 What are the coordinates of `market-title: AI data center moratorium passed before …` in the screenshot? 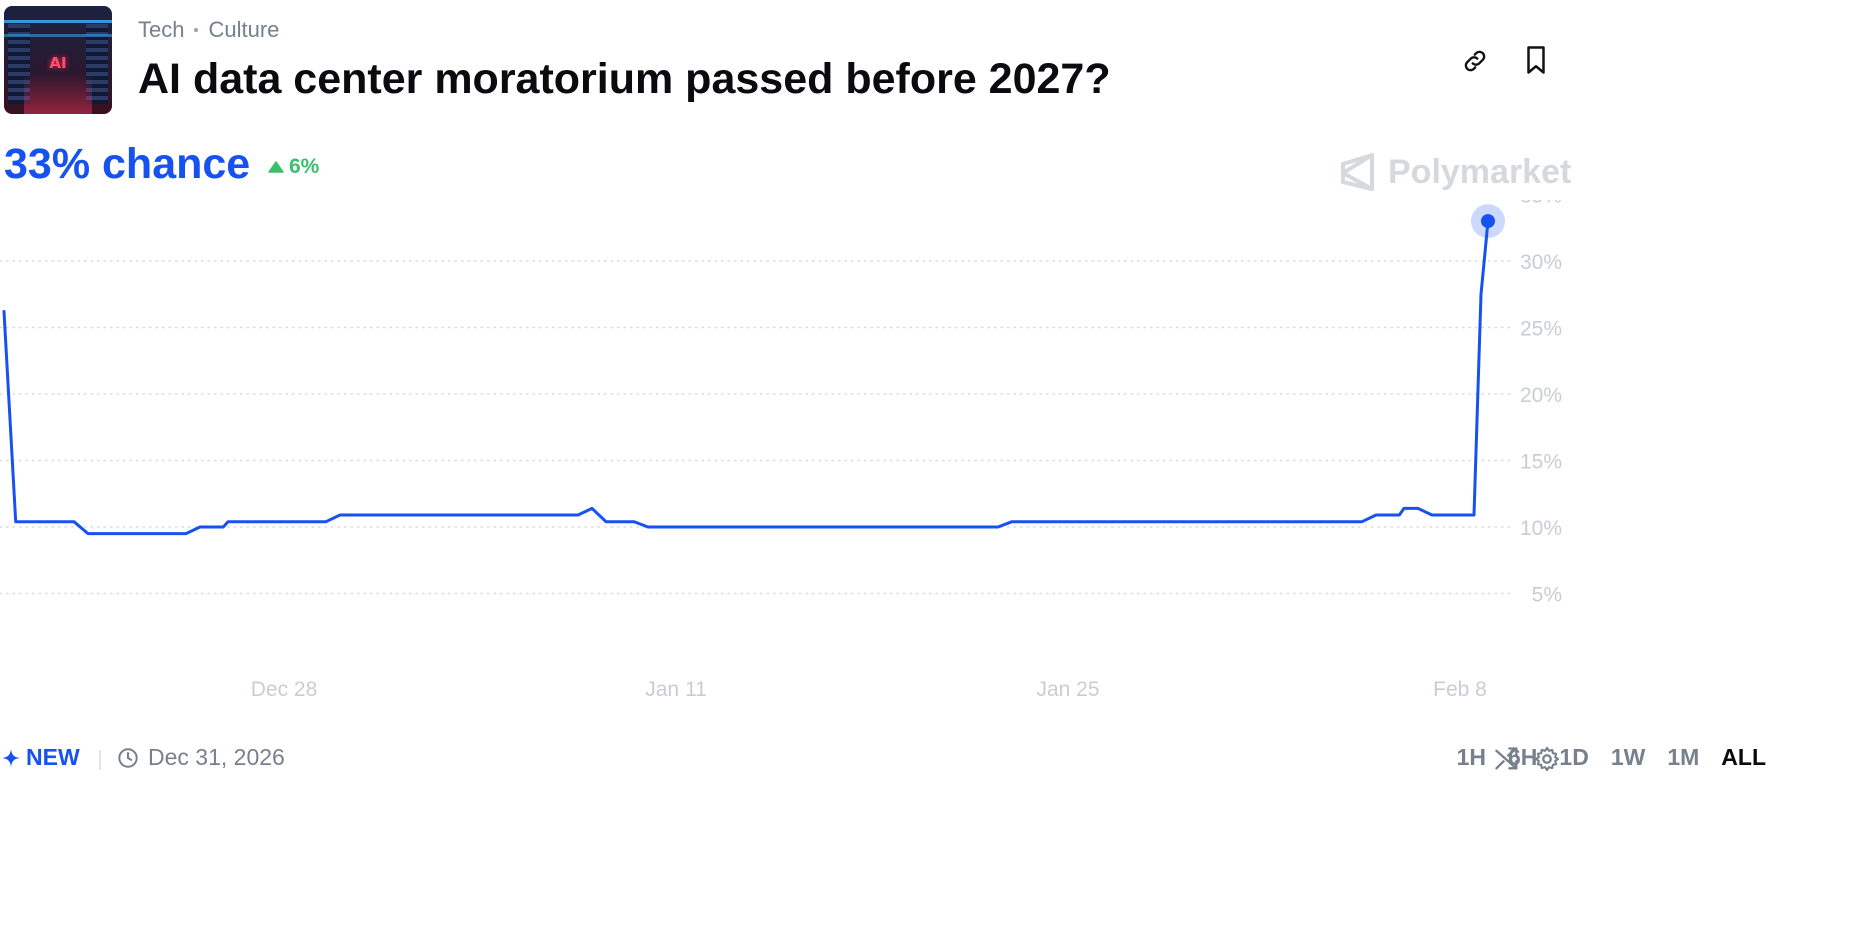 It's located at (624, 79).